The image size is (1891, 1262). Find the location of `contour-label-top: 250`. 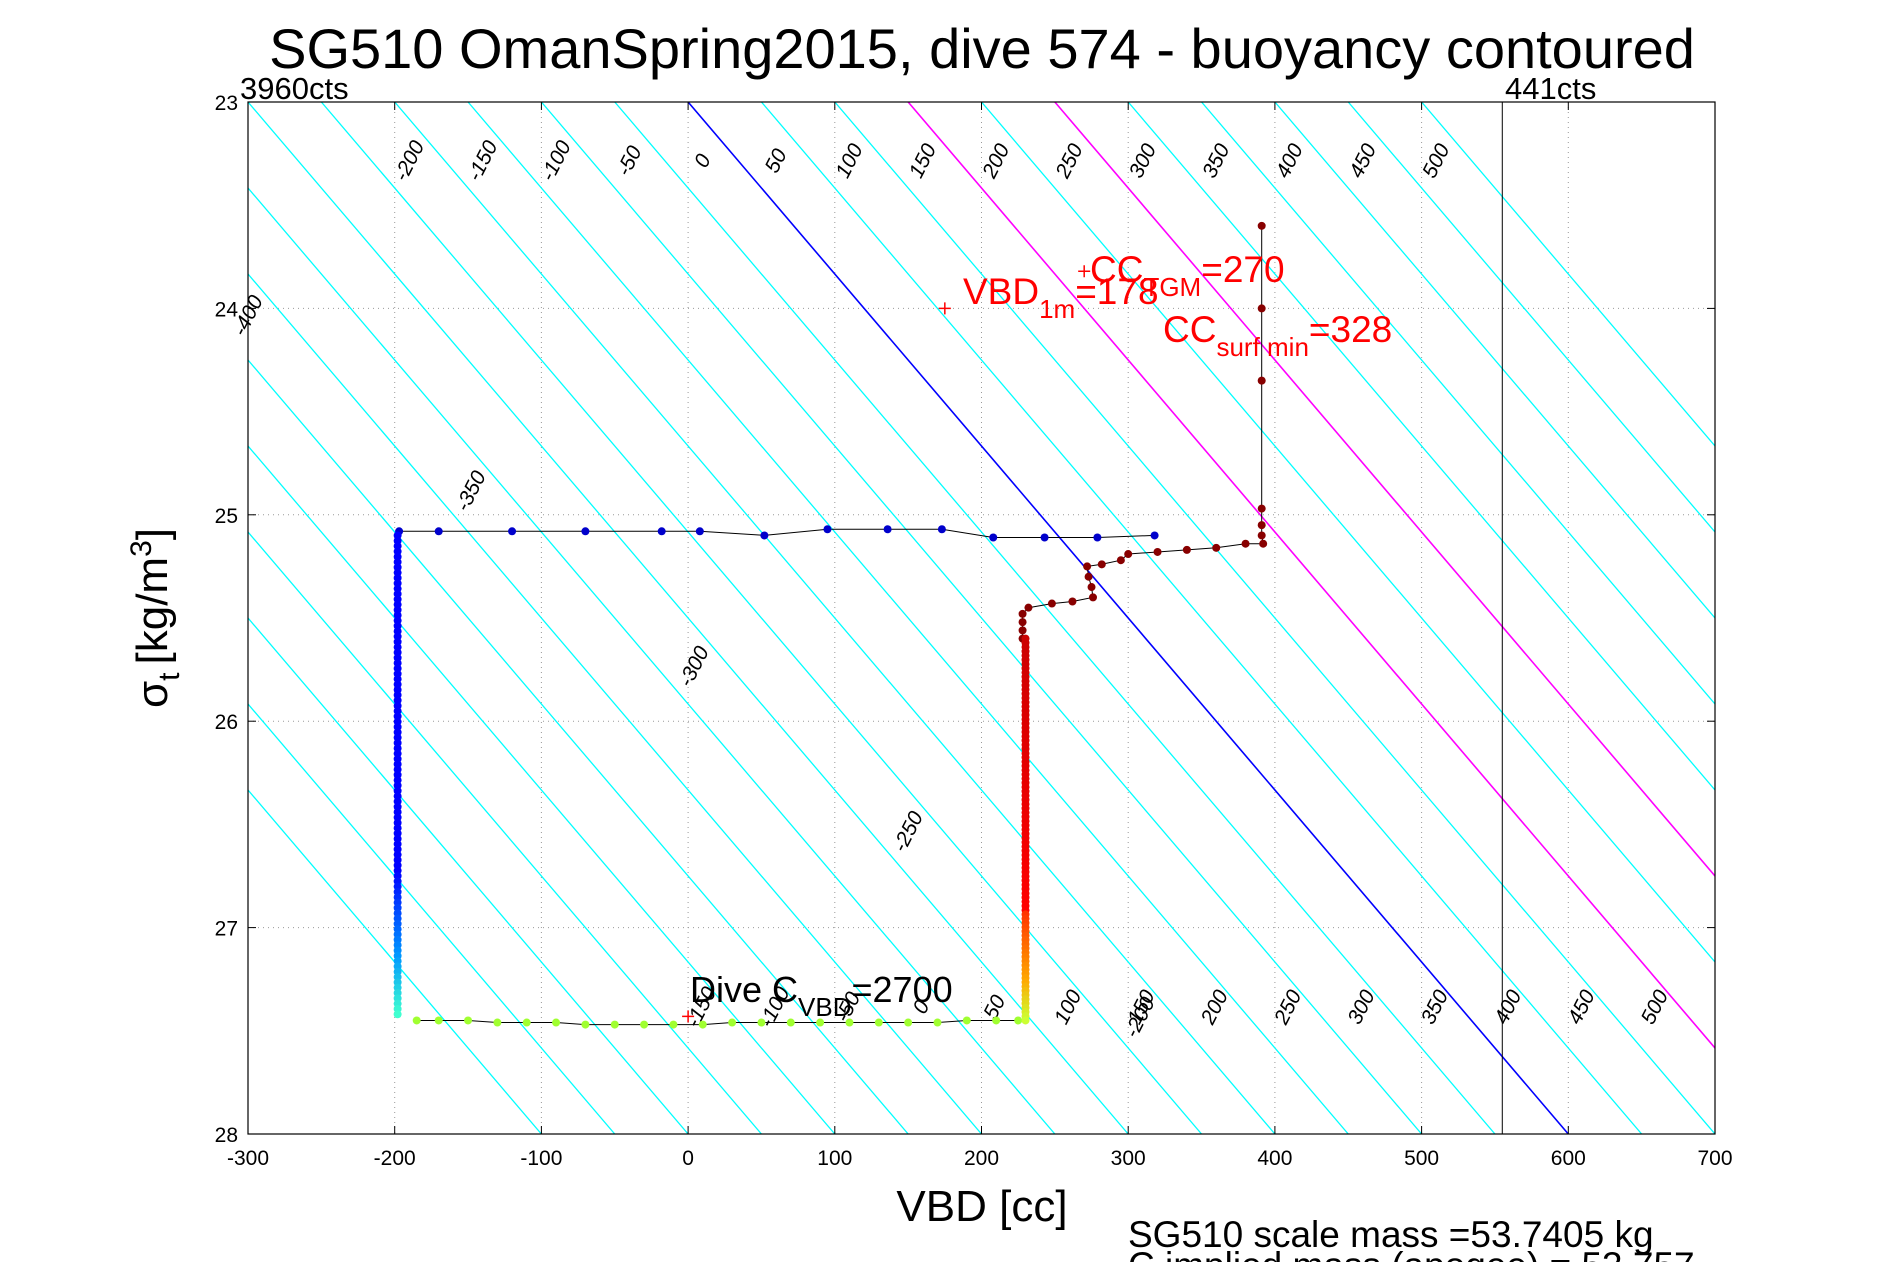

contour-label-top: 250 is located at coordinates (1069, 161).